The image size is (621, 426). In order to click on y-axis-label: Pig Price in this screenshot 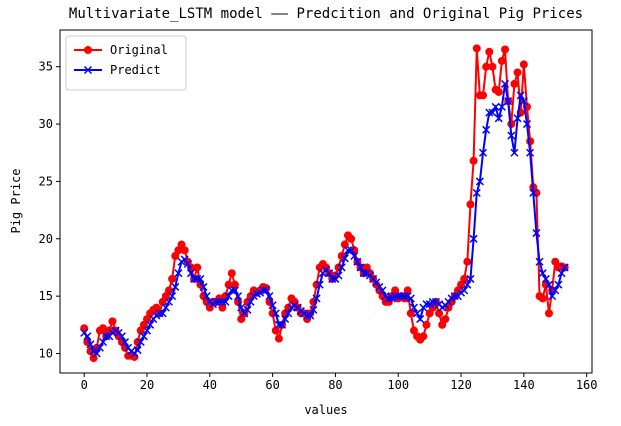, I will do `click(16, 200)`.